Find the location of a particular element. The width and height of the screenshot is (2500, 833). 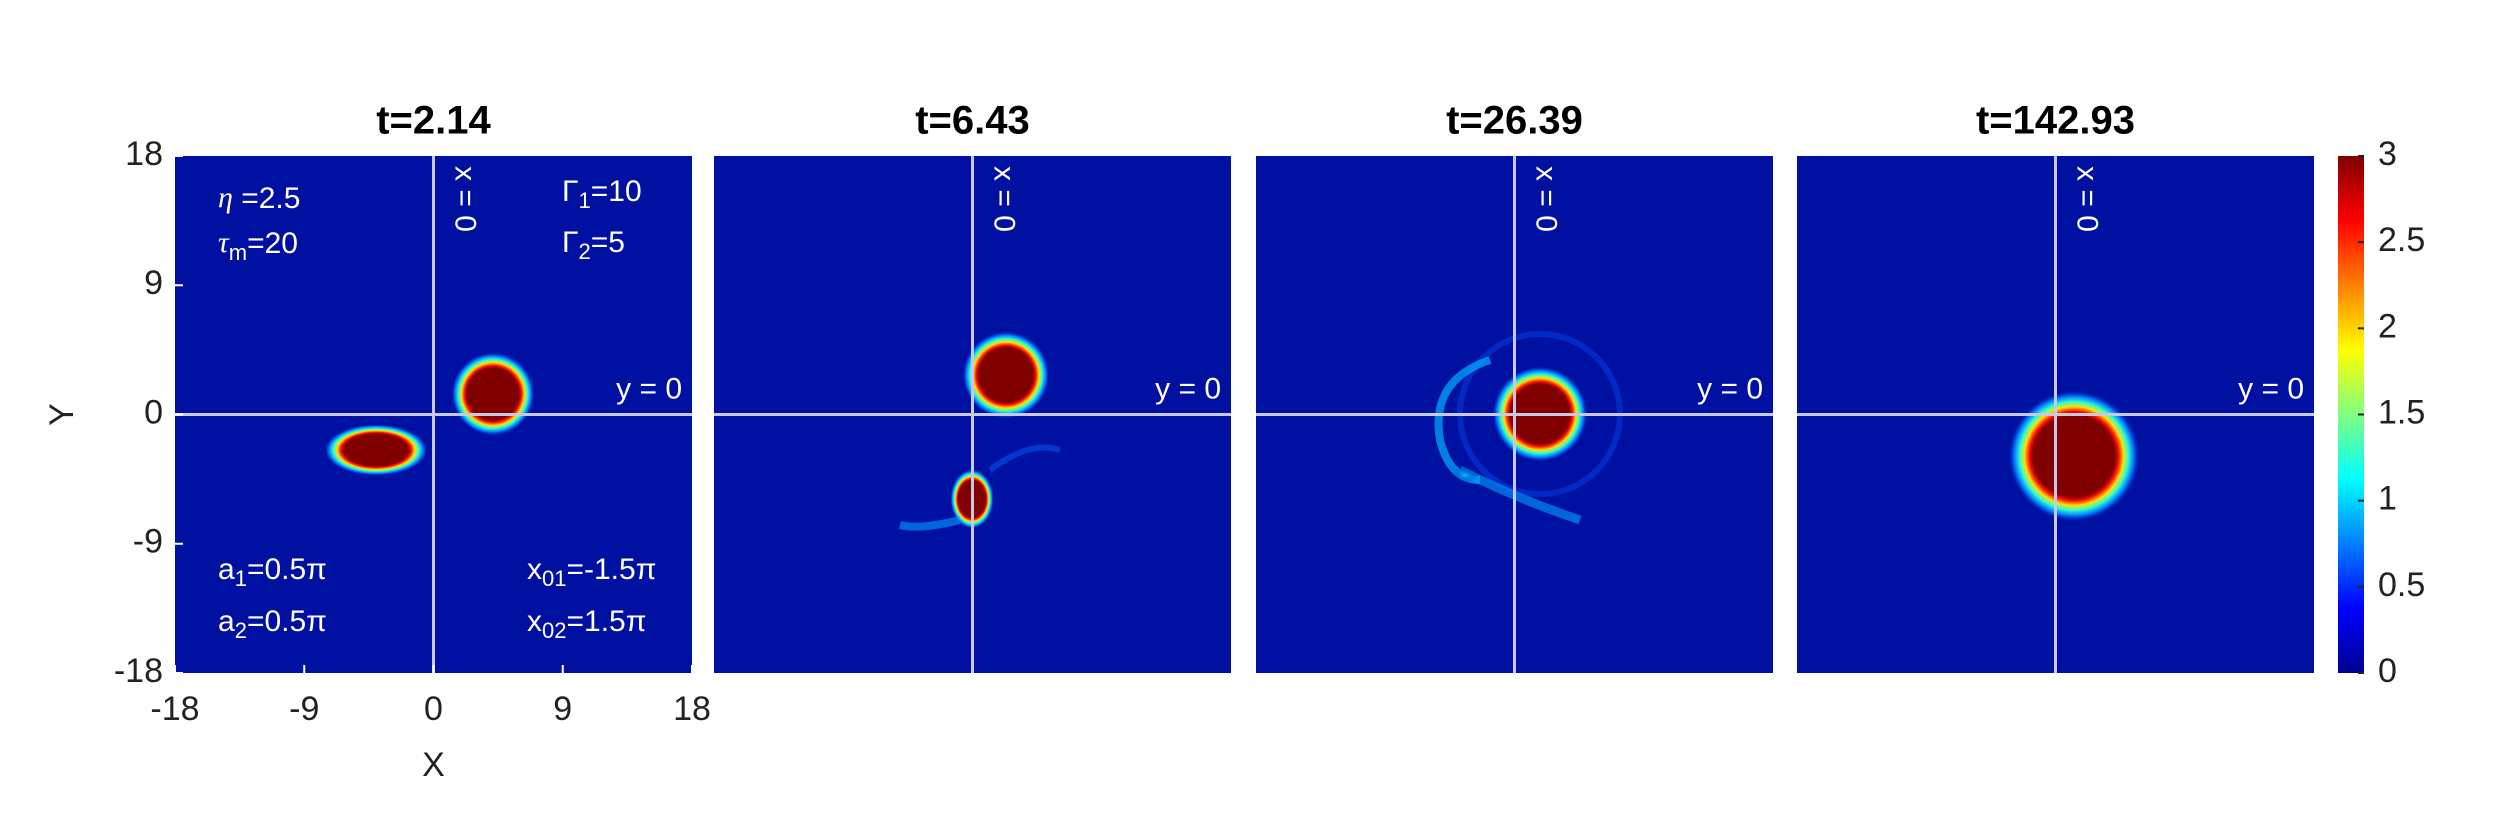

y-tick-label: 0 is located at coordinates (153, 412).